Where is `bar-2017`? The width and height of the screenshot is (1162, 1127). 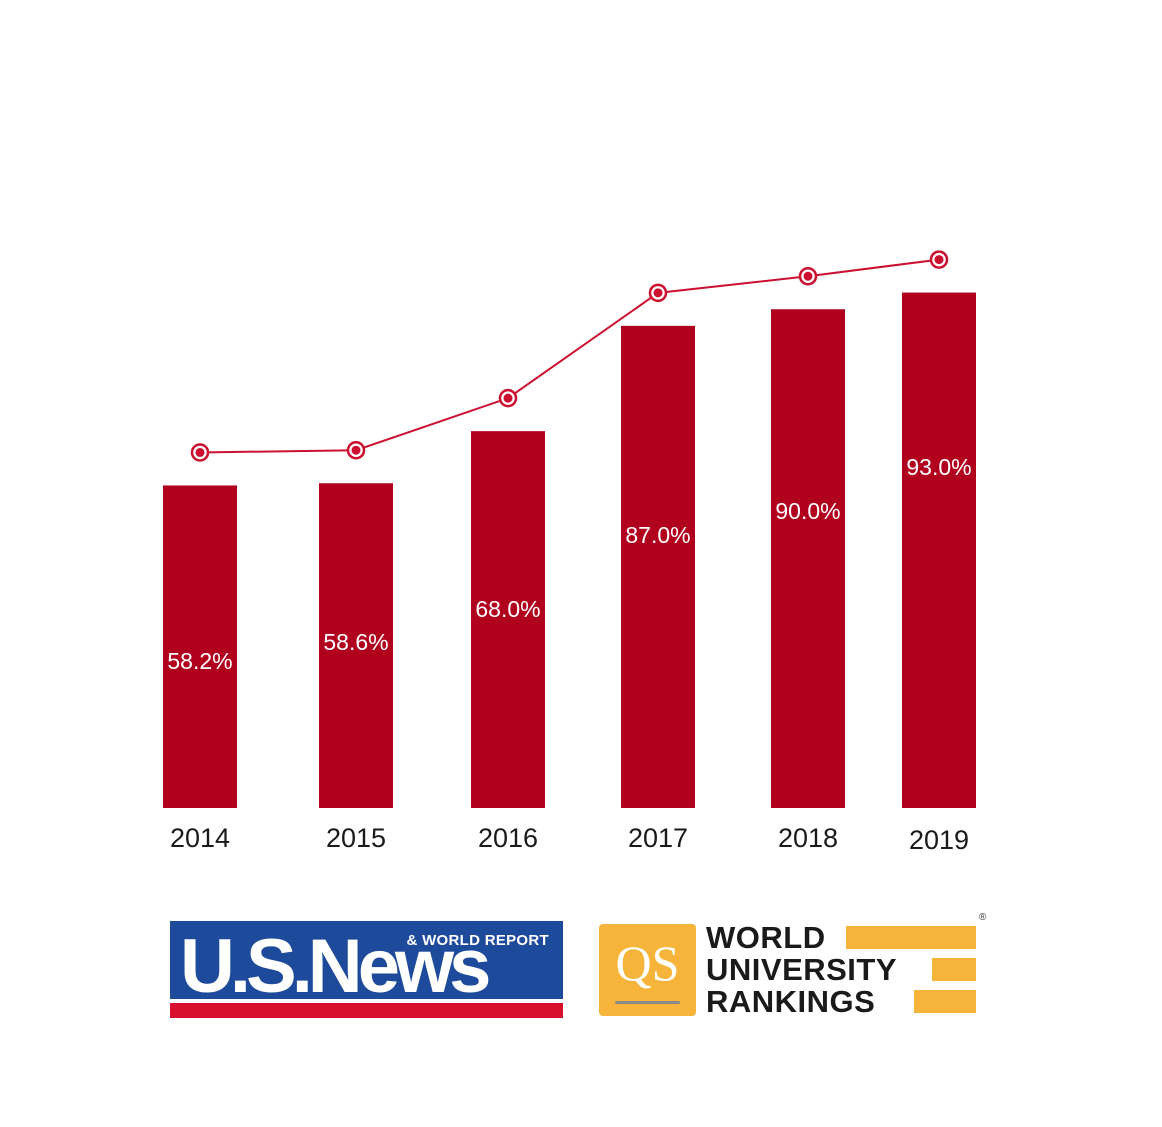 bar-2017 is located at coordinates (658, 566).